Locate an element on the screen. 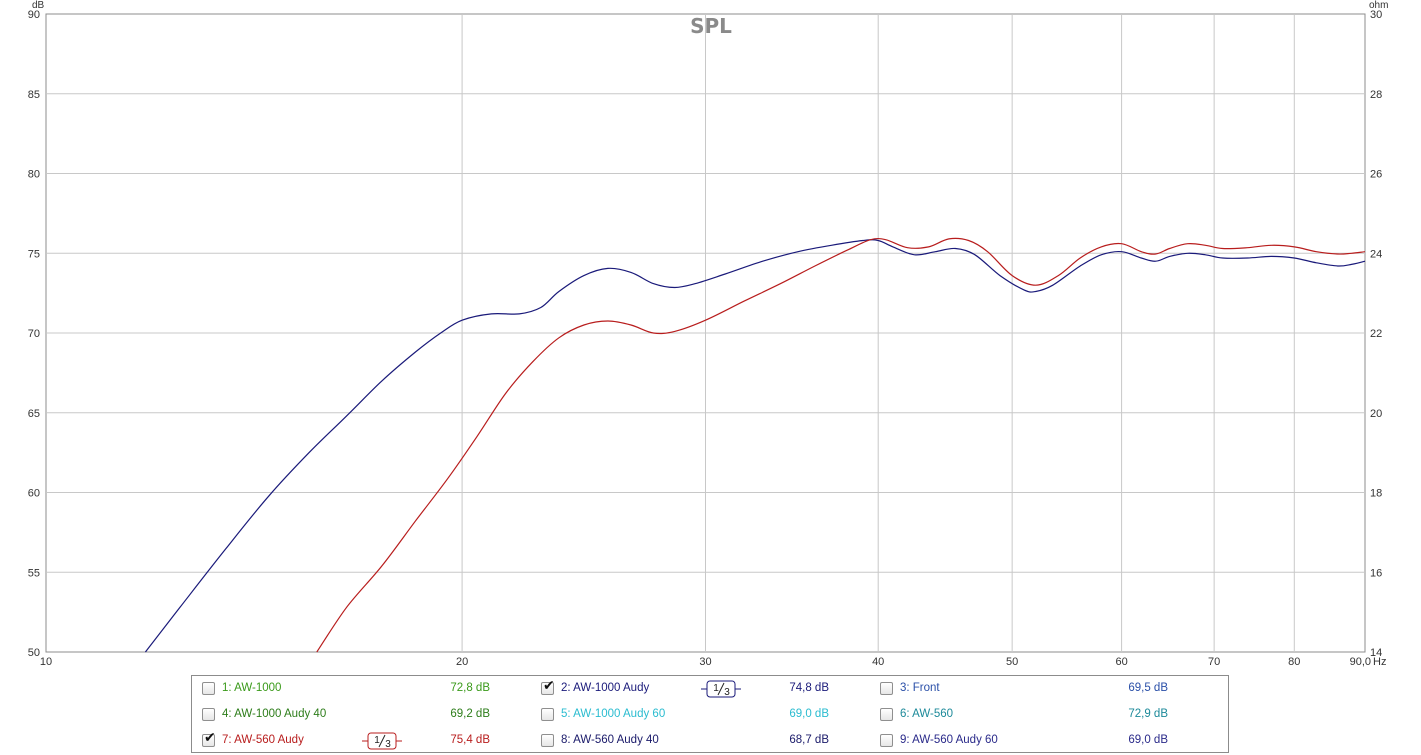 This screenshot has width=1421, height=755. x-axis: 10 20 30 40 50 60 70 80 is located at coordinates (670, 662).